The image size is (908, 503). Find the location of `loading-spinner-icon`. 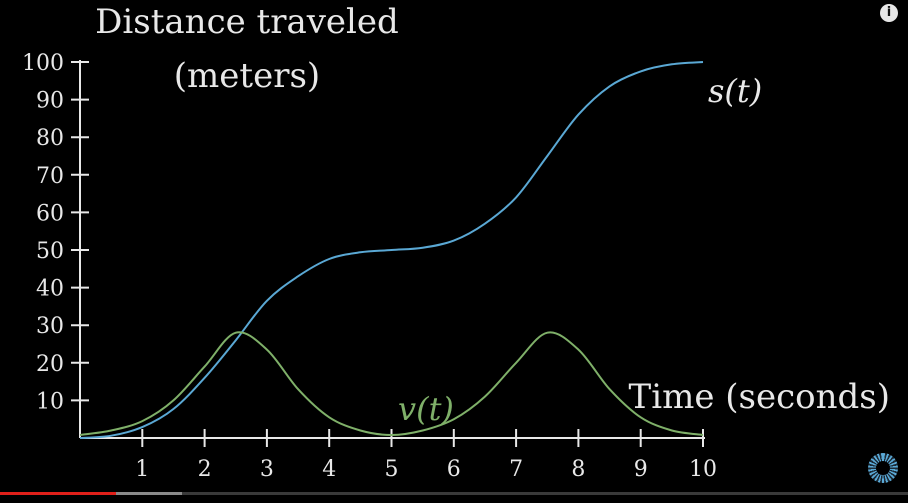

loading-spinner-icon is located at coordinates (883, 468).